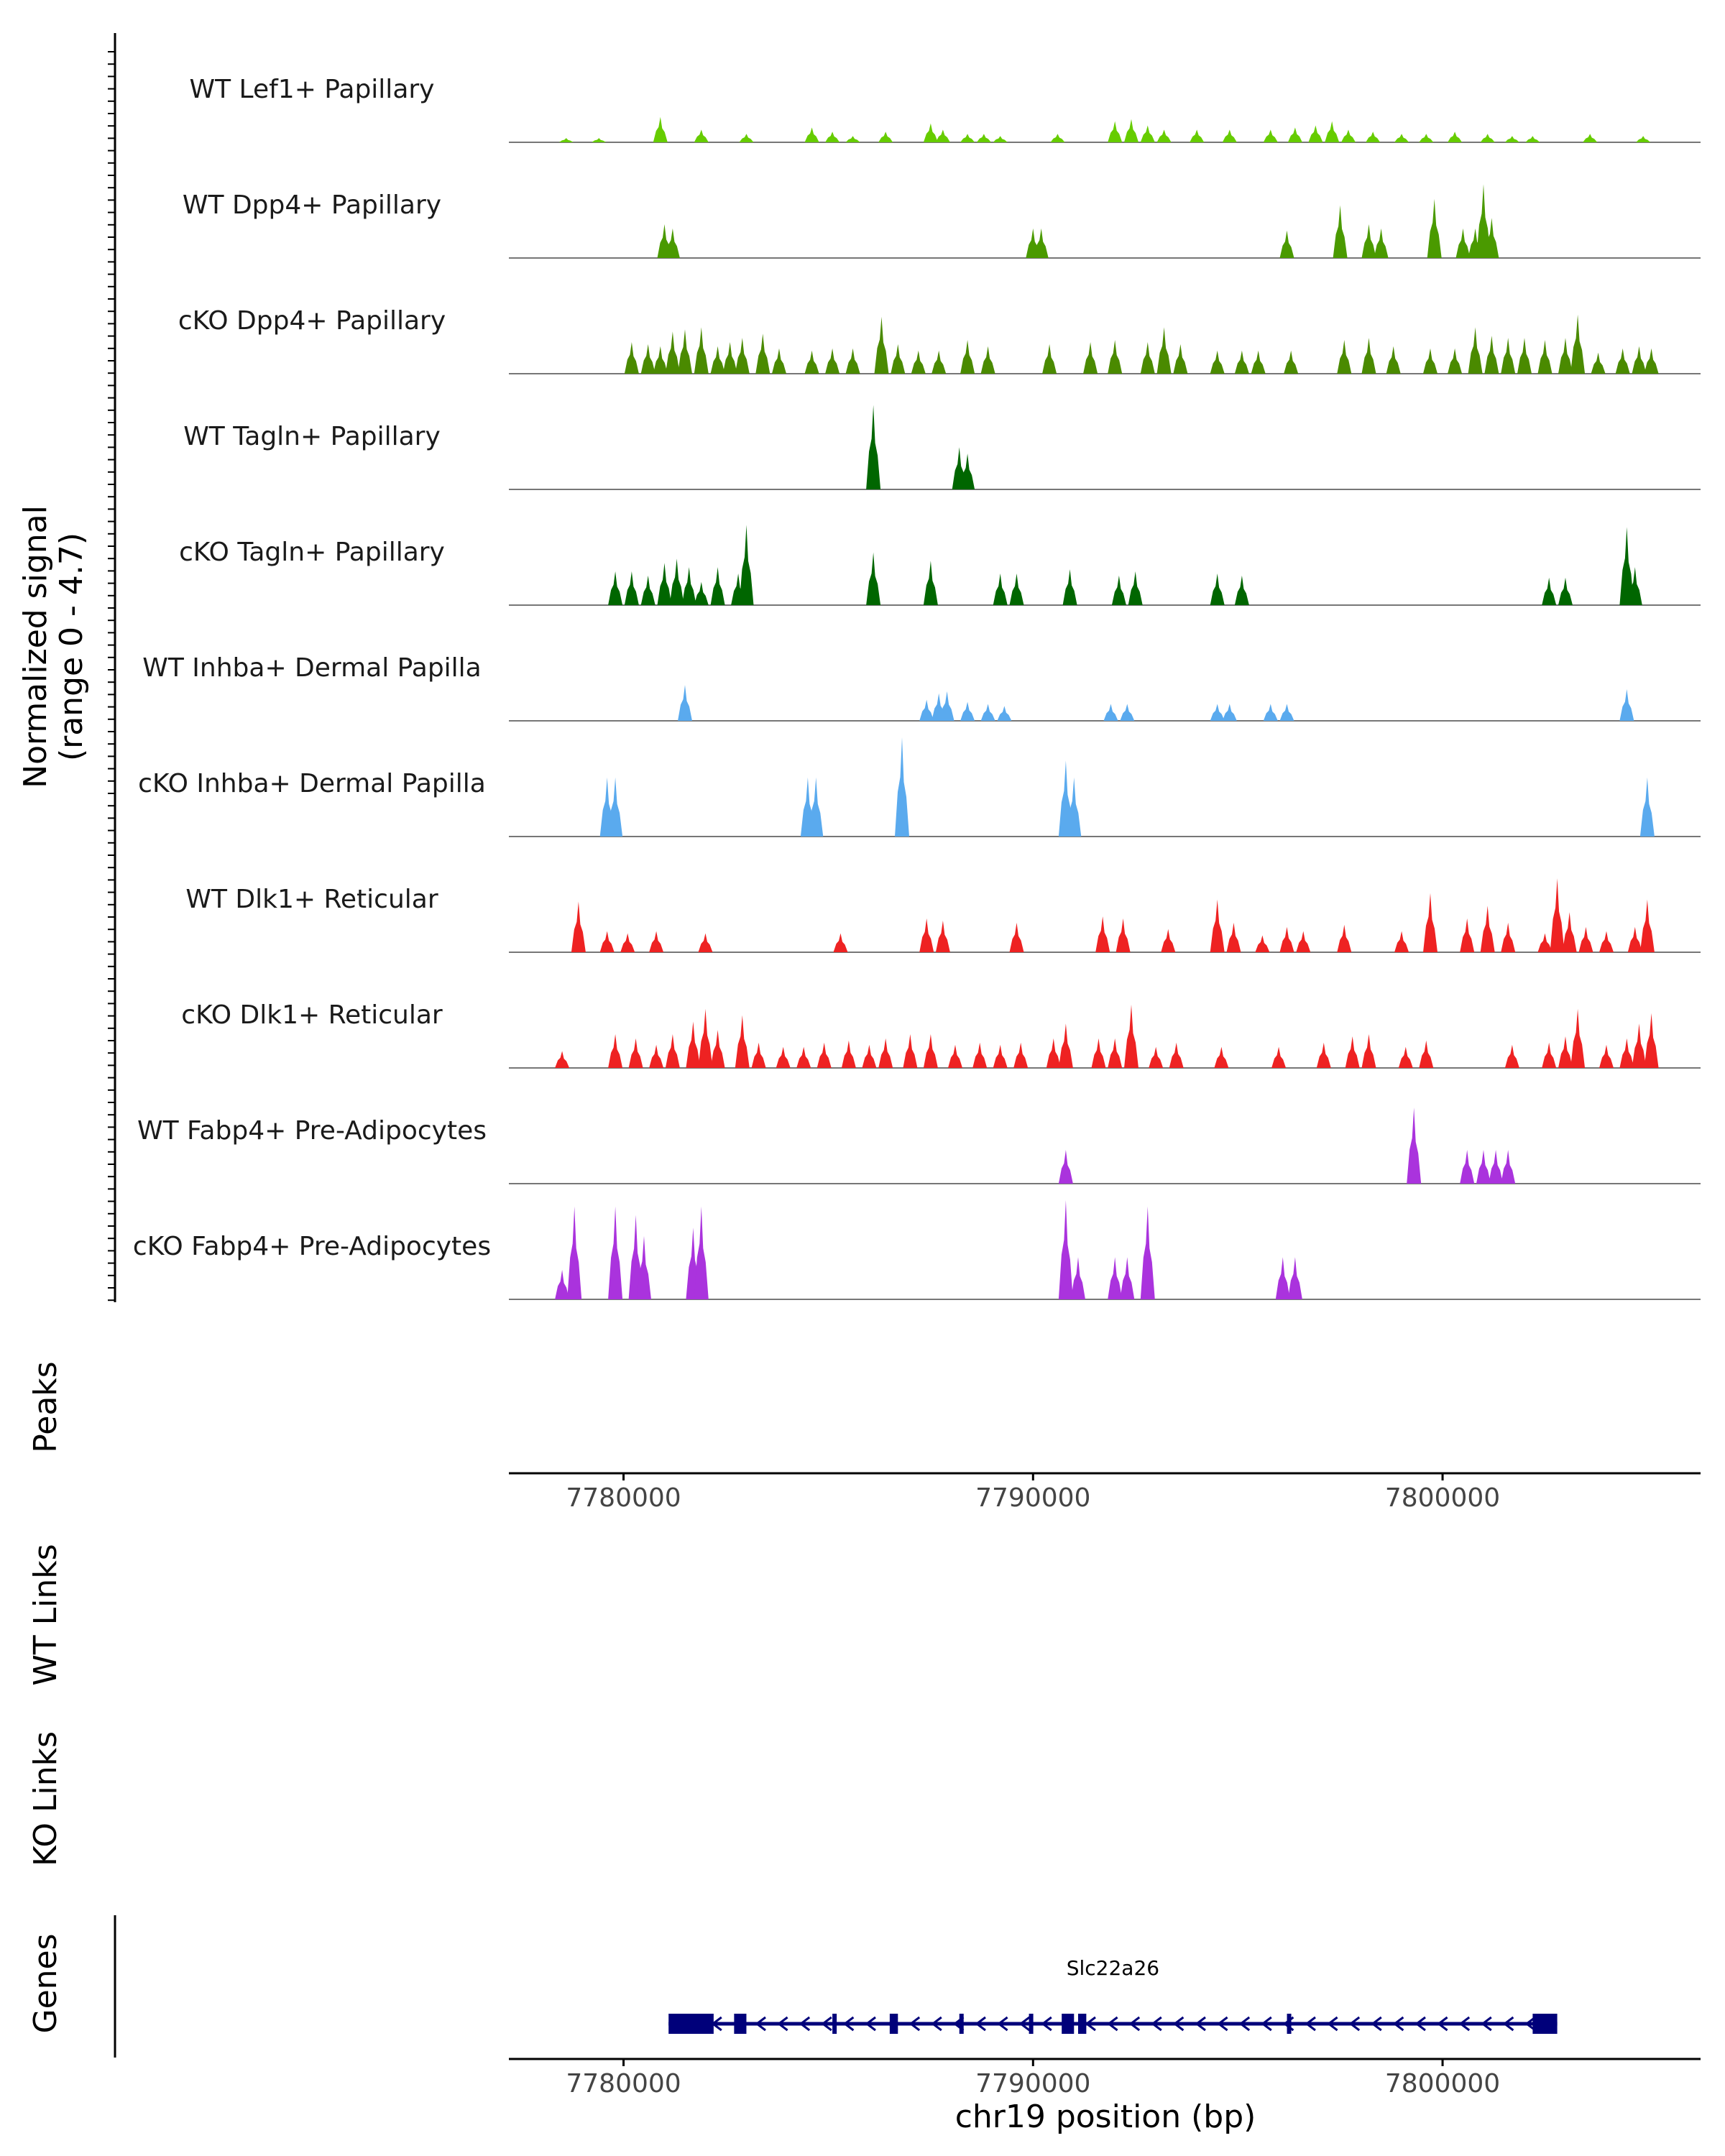  What do you see at coordinates (1105, 1492) in the screenshot?
I see `x-axis-peaks: 7780000 7790000 7800000` at bounding box center [1105, 1492].